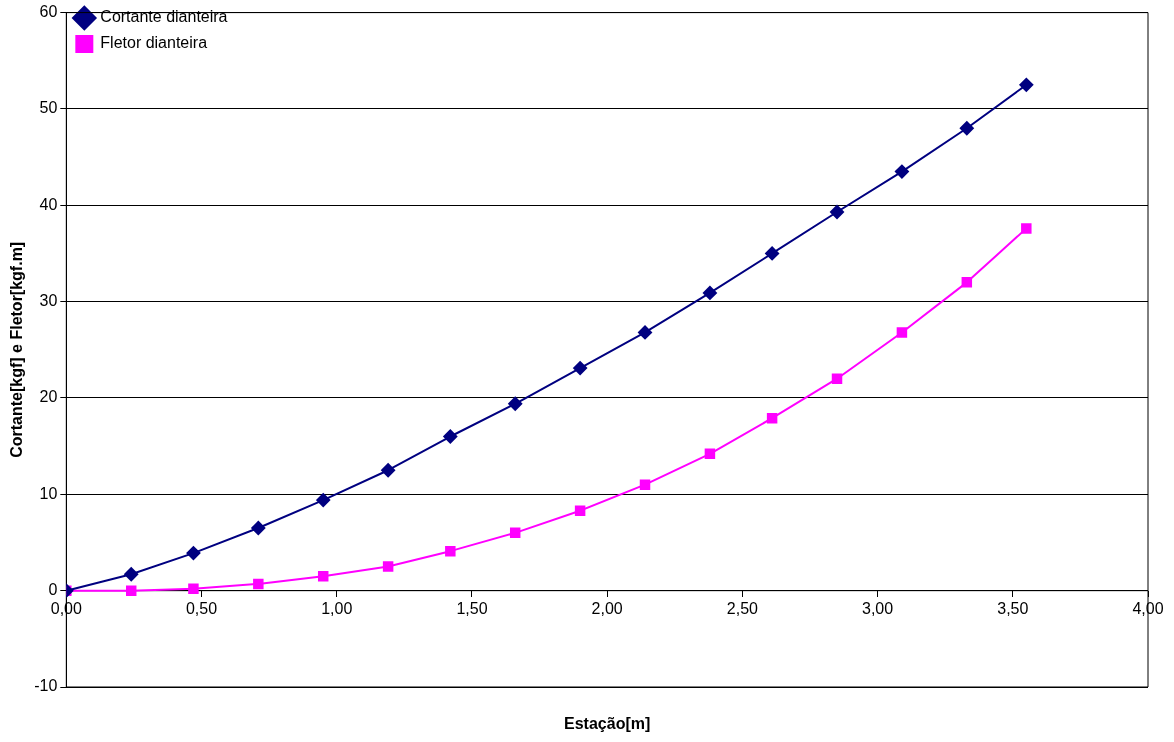  What do you see at coordinates (201, 608) in the screenshot?
I see `x-tick-label: 0,50` at bounding box center [201, 608].